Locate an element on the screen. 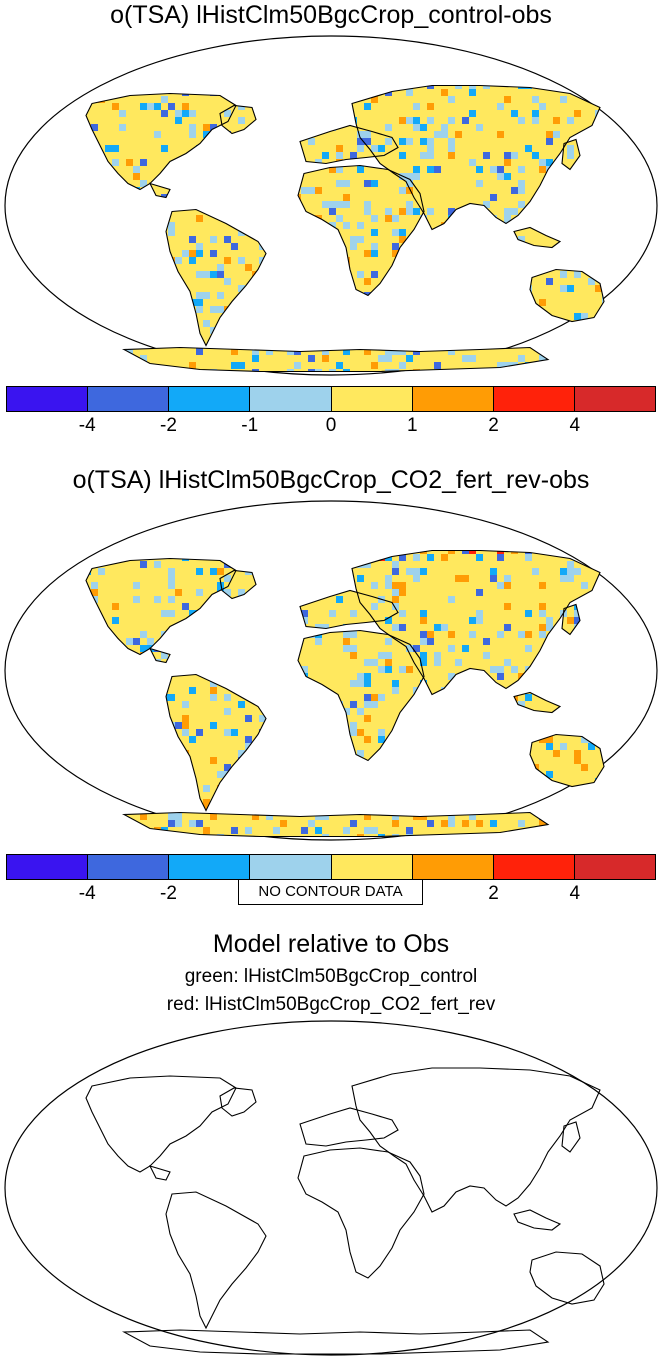 The image size is (662, 1360). no-contour-data-label: NO CONTOUR DATA is located at coordinates (330, 892).